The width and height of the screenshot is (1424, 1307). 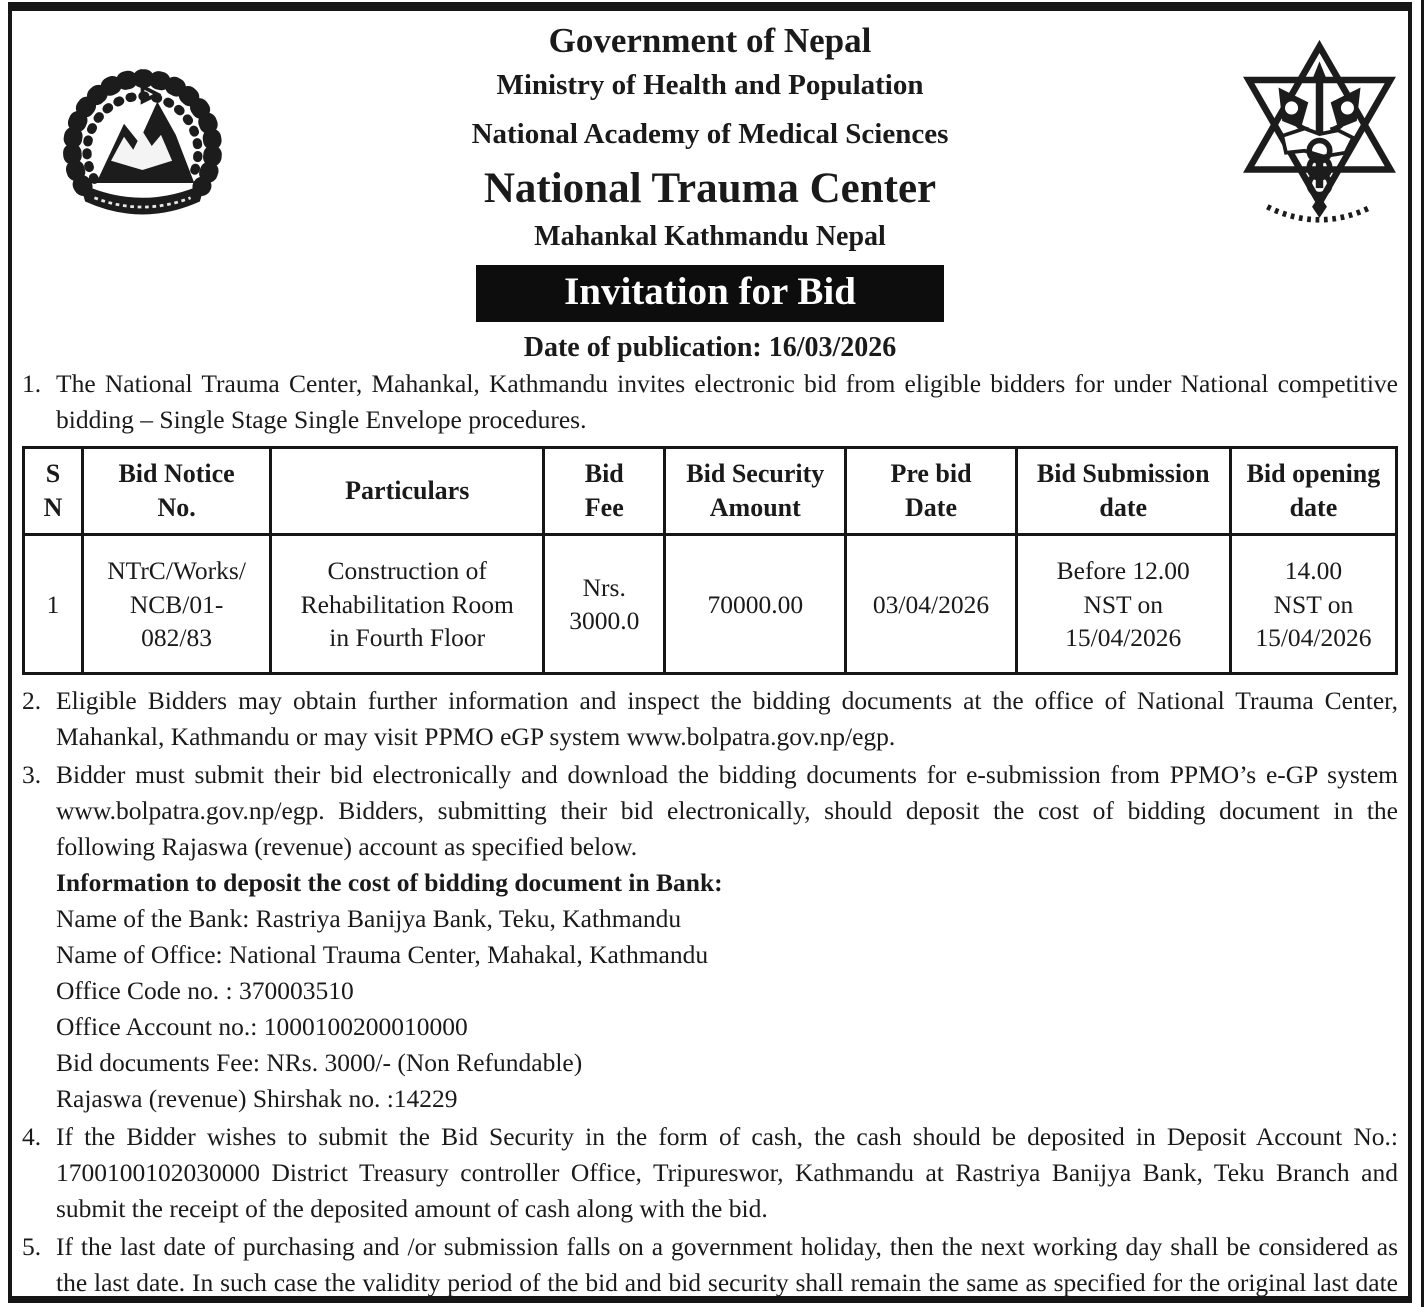 I want to click on invitation-banner-row: Invitation for Bid, so click(x=710, y=294).